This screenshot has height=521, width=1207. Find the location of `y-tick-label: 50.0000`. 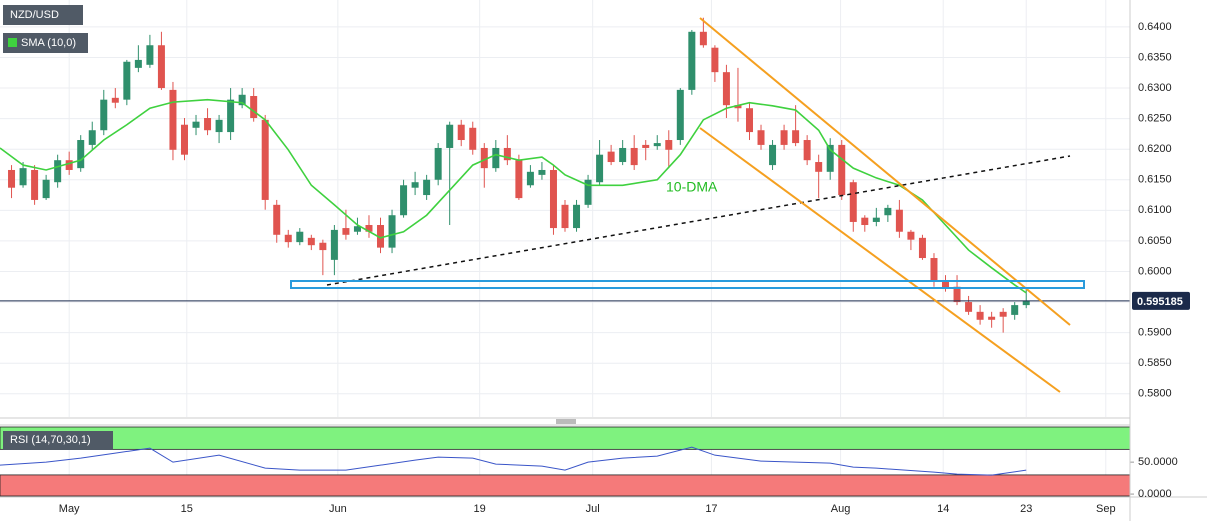

y-tick-label: 50.0000 is located at coordinates (1158, 462).